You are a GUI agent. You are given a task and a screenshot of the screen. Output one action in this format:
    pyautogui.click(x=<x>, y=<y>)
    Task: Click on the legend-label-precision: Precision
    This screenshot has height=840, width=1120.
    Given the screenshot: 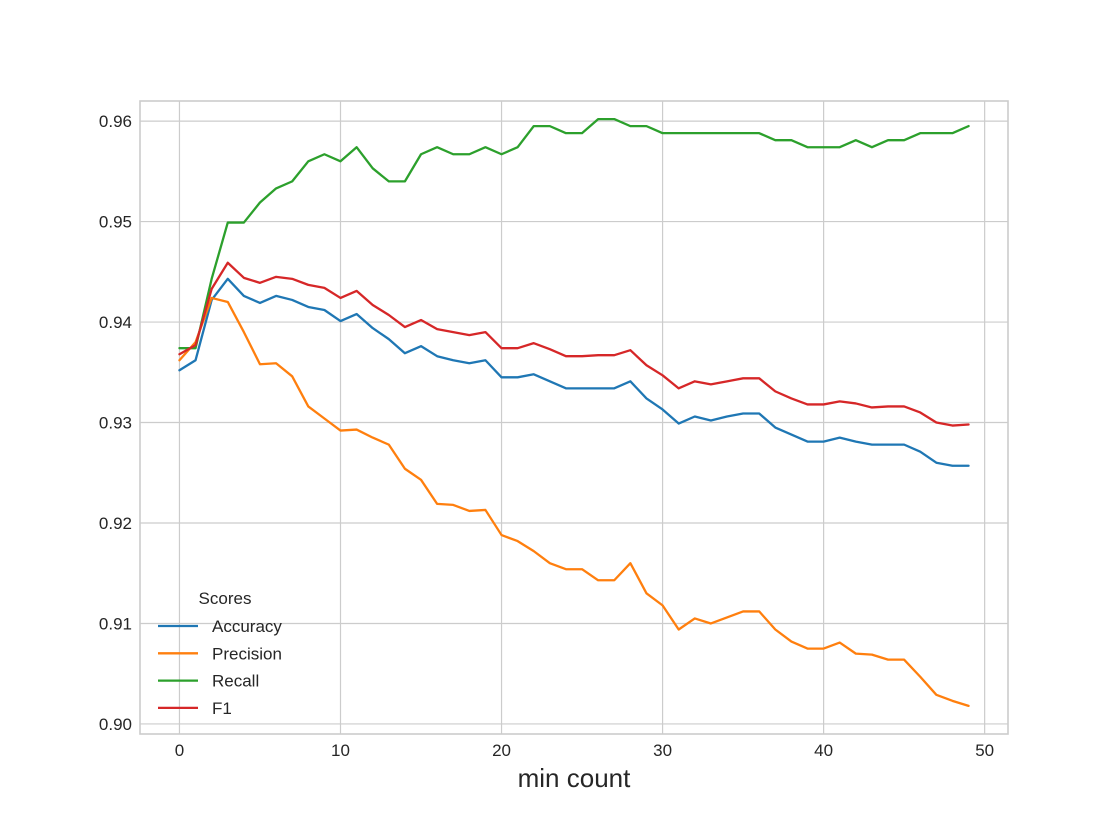 What is the action you would take?
    pyautogui.click(x=247, y=653)
    